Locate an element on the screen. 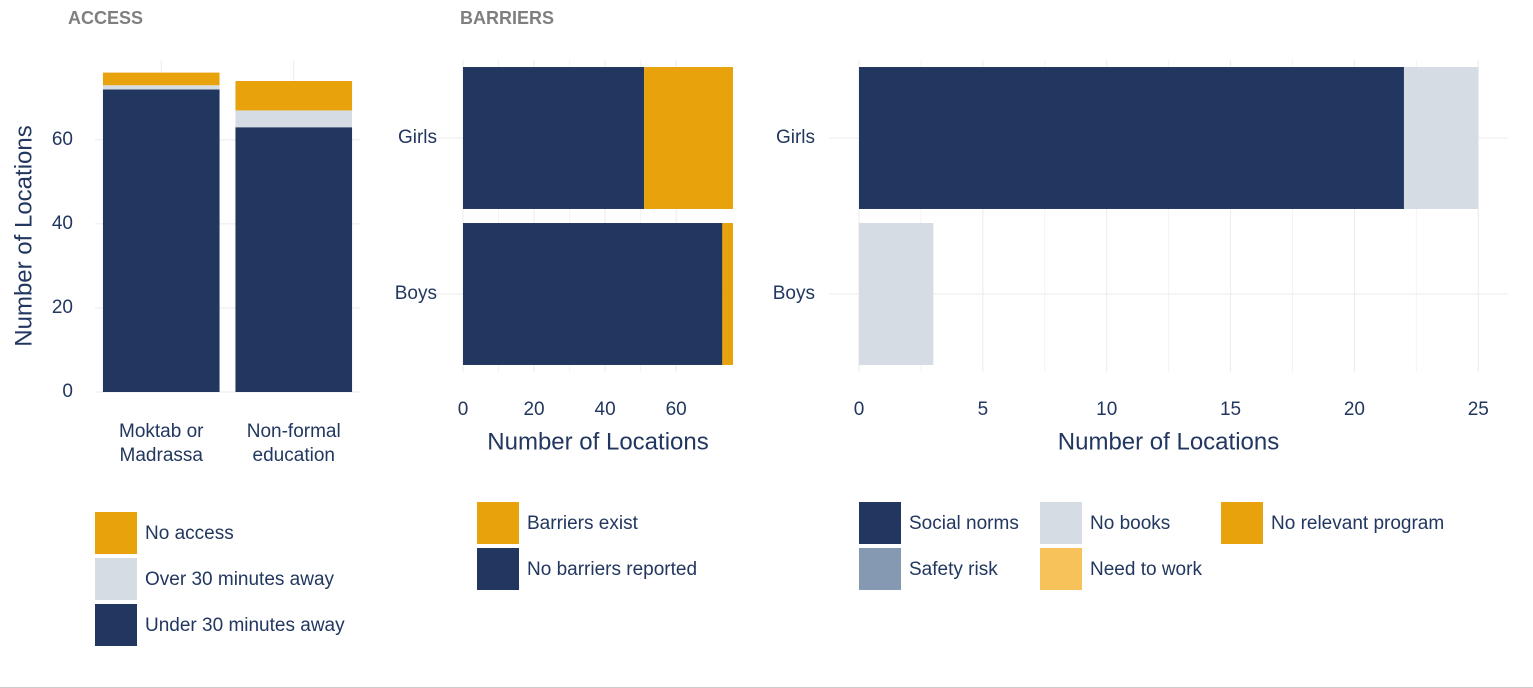 The image size is (1533, 688). y-axis-title: Number of Locations is located at coordinates (23, 235).